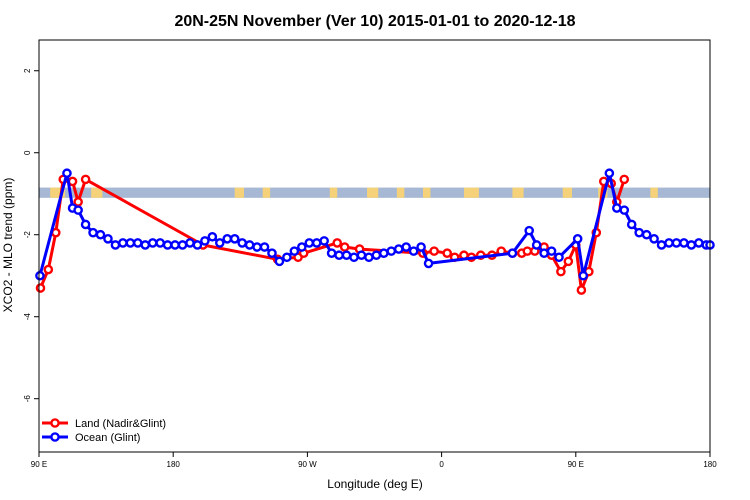 This screenshot has width=750, height=500. What do you see at coordinates (8, 245) in the screenshot?
I see `y-axis-label: XCO2 - MLO trend (ppm)` at bounding box center [8, 245].